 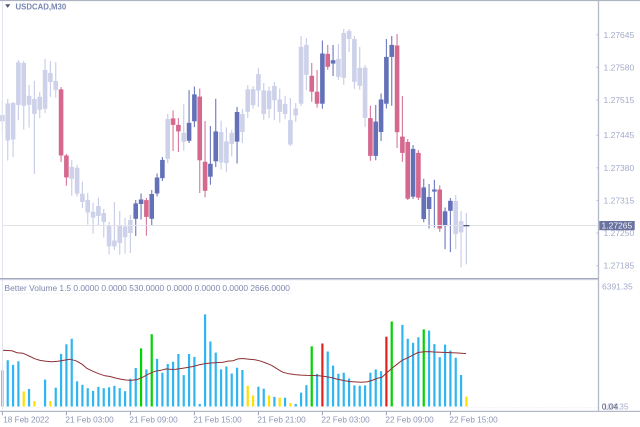 I want to click on svg-text: 21 Feb 15:00, so click(x=217, y=420).